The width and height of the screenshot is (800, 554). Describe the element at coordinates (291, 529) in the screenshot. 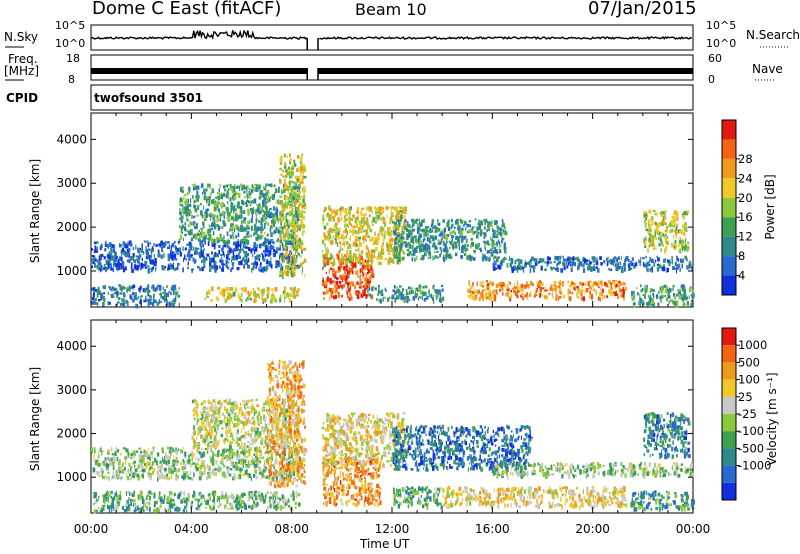

I see `xtick-label-2: 08:00` at that location.